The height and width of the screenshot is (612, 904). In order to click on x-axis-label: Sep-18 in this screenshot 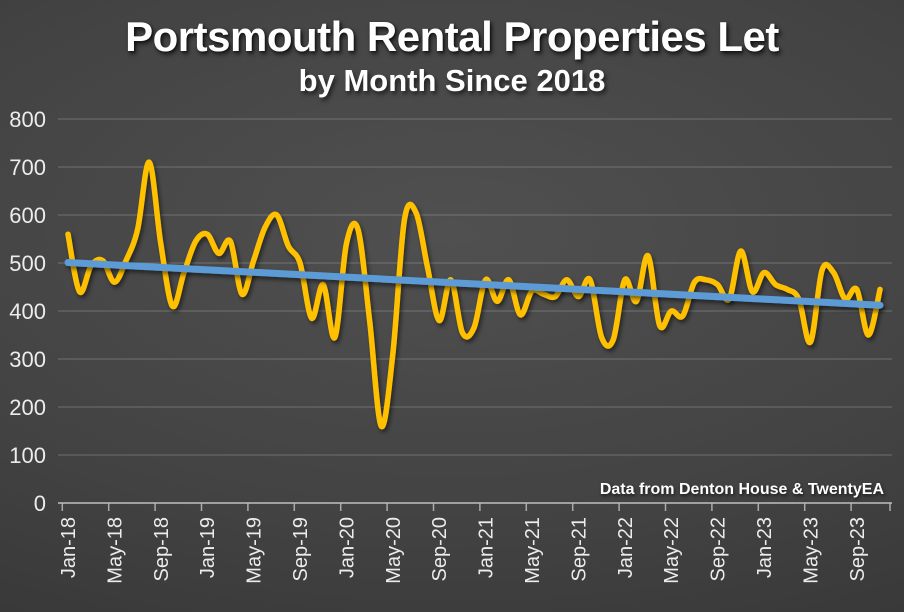, I will do `click(162, 549)`.